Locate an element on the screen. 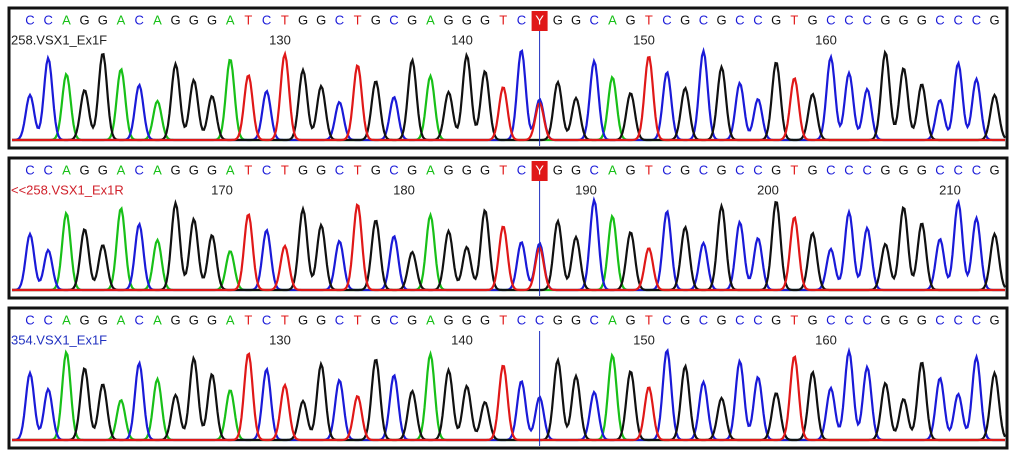 The height and width of the screenshot is (457, 1020). position-number: 140 is located at coordinates (462, 339).